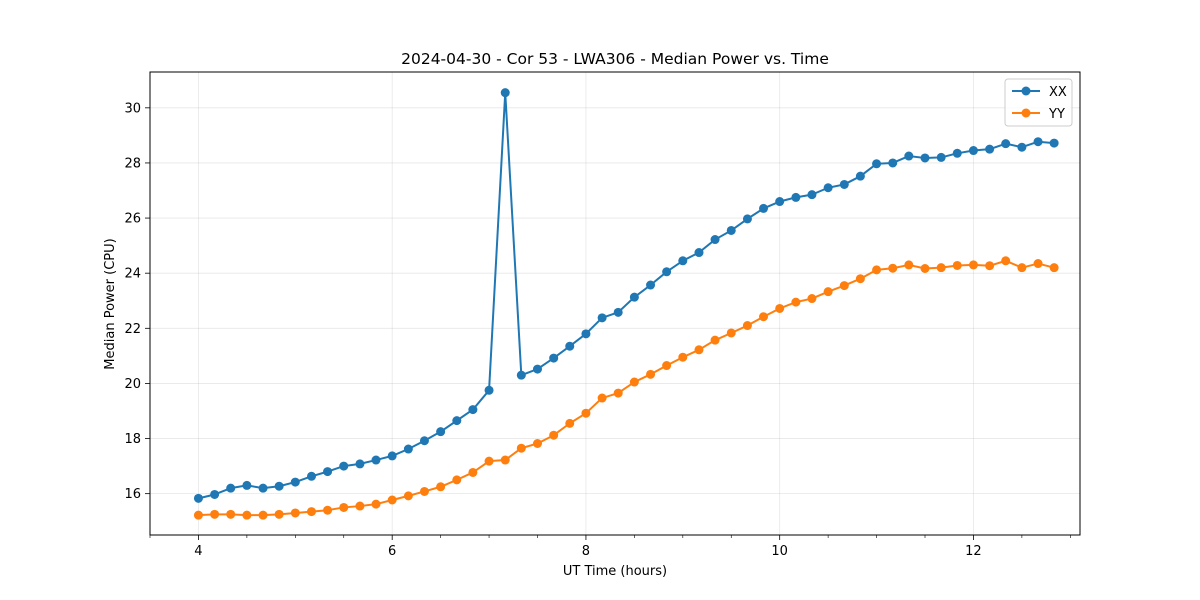 This screenshot has width=1200, height=600. What do you see at coordinates (132, 494) in the screenshot?
I see `y-tick-label: 16` at bounding box center [132, 494].